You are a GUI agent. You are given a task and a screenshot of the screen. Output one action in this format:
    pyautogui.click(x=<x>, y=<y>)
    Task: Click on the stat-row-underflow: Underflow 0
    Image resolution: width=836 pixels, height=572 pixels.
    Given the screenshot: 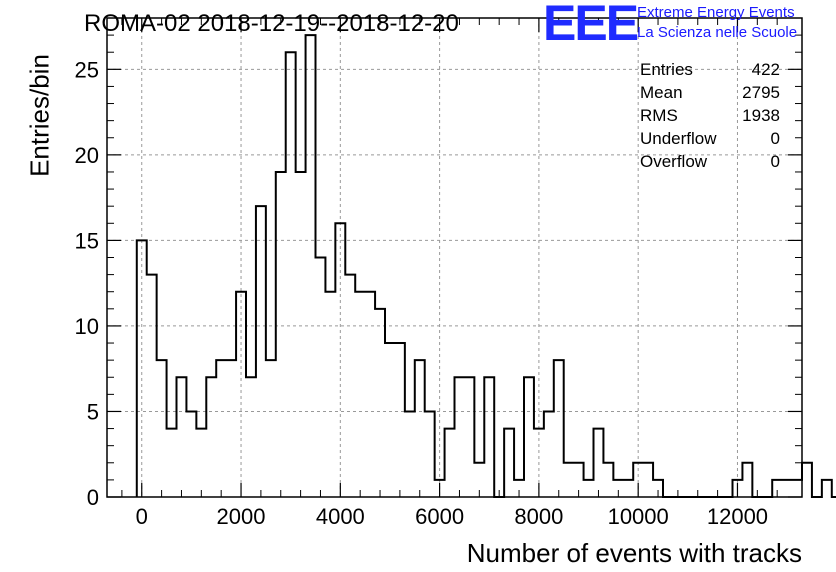 What is the action you would take?
    pyautogui.click(x=710, y=138)
    